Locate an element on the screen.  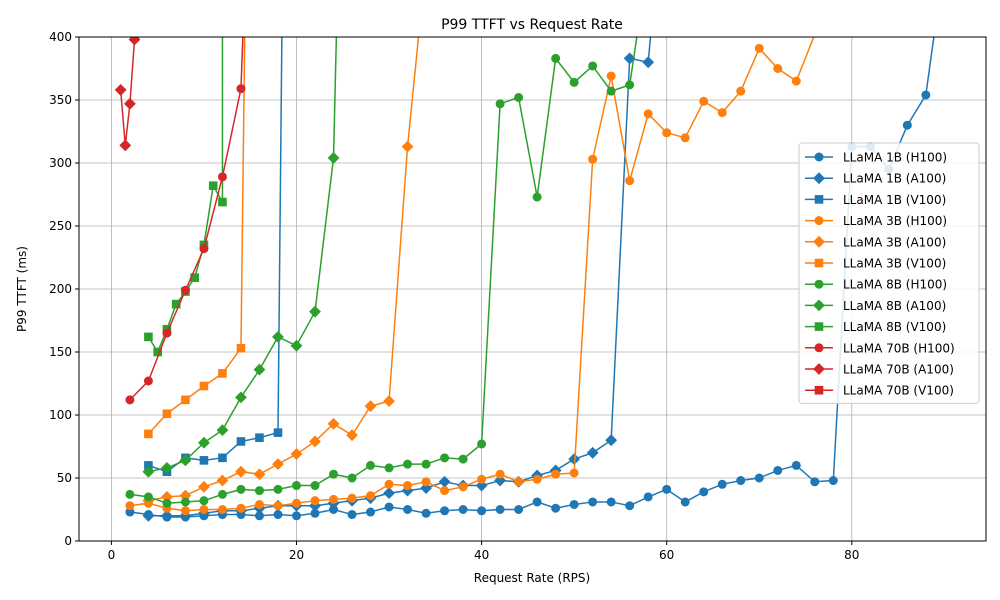
legend-label: LLaMA 3B (V100) is located at coordinates (894, 264).